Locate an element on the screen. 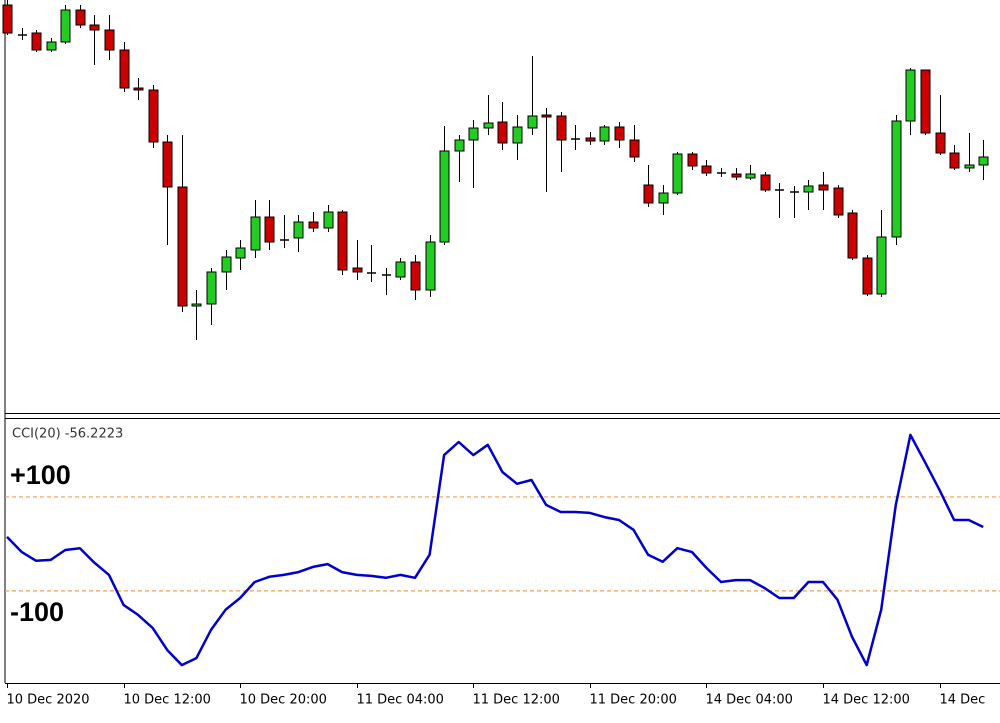  x-tick-label: 11 Dec 20:00 is located at coordinates (633, 700).